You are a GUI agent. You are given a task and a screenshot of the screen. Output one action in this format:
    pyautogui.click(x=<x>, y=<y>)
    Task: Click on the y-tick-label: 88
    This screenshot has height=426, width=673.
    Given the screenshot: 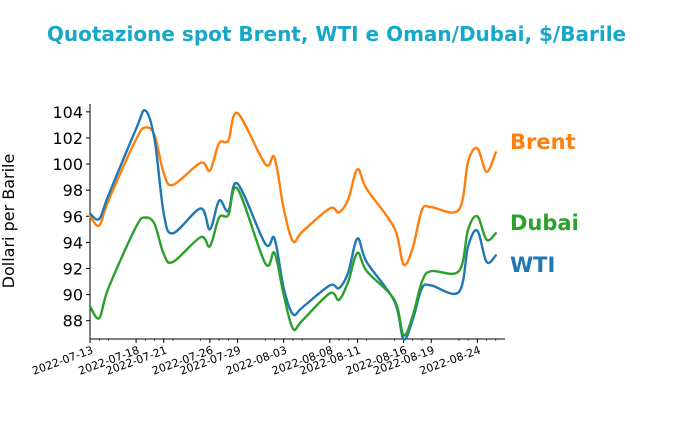 What is the action you would take?
    pyautogui.click(x=73, y=321)
    